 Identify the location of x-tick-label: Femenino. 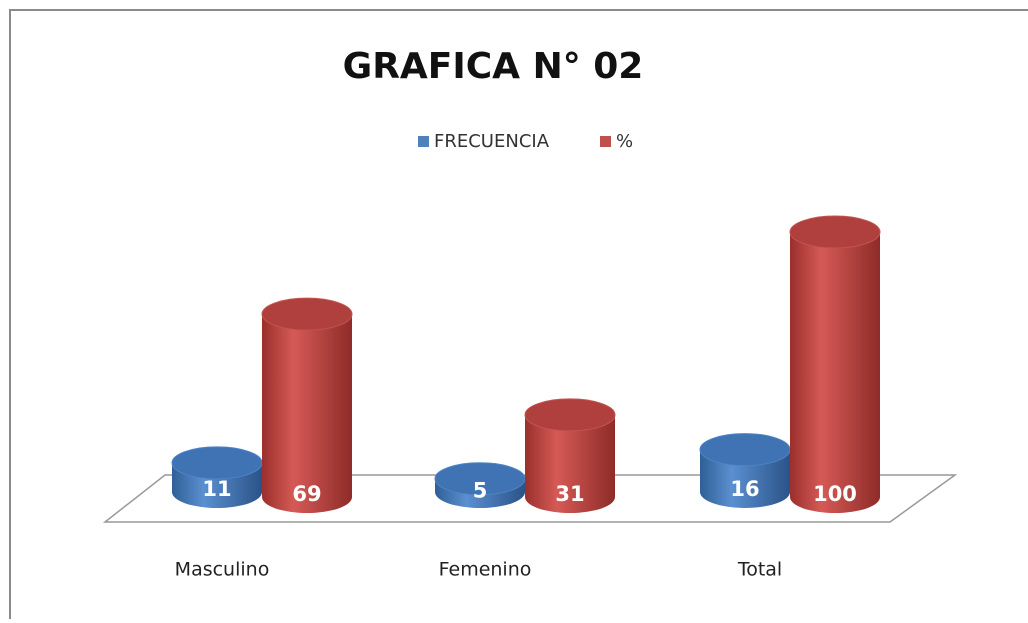
(485, 570).